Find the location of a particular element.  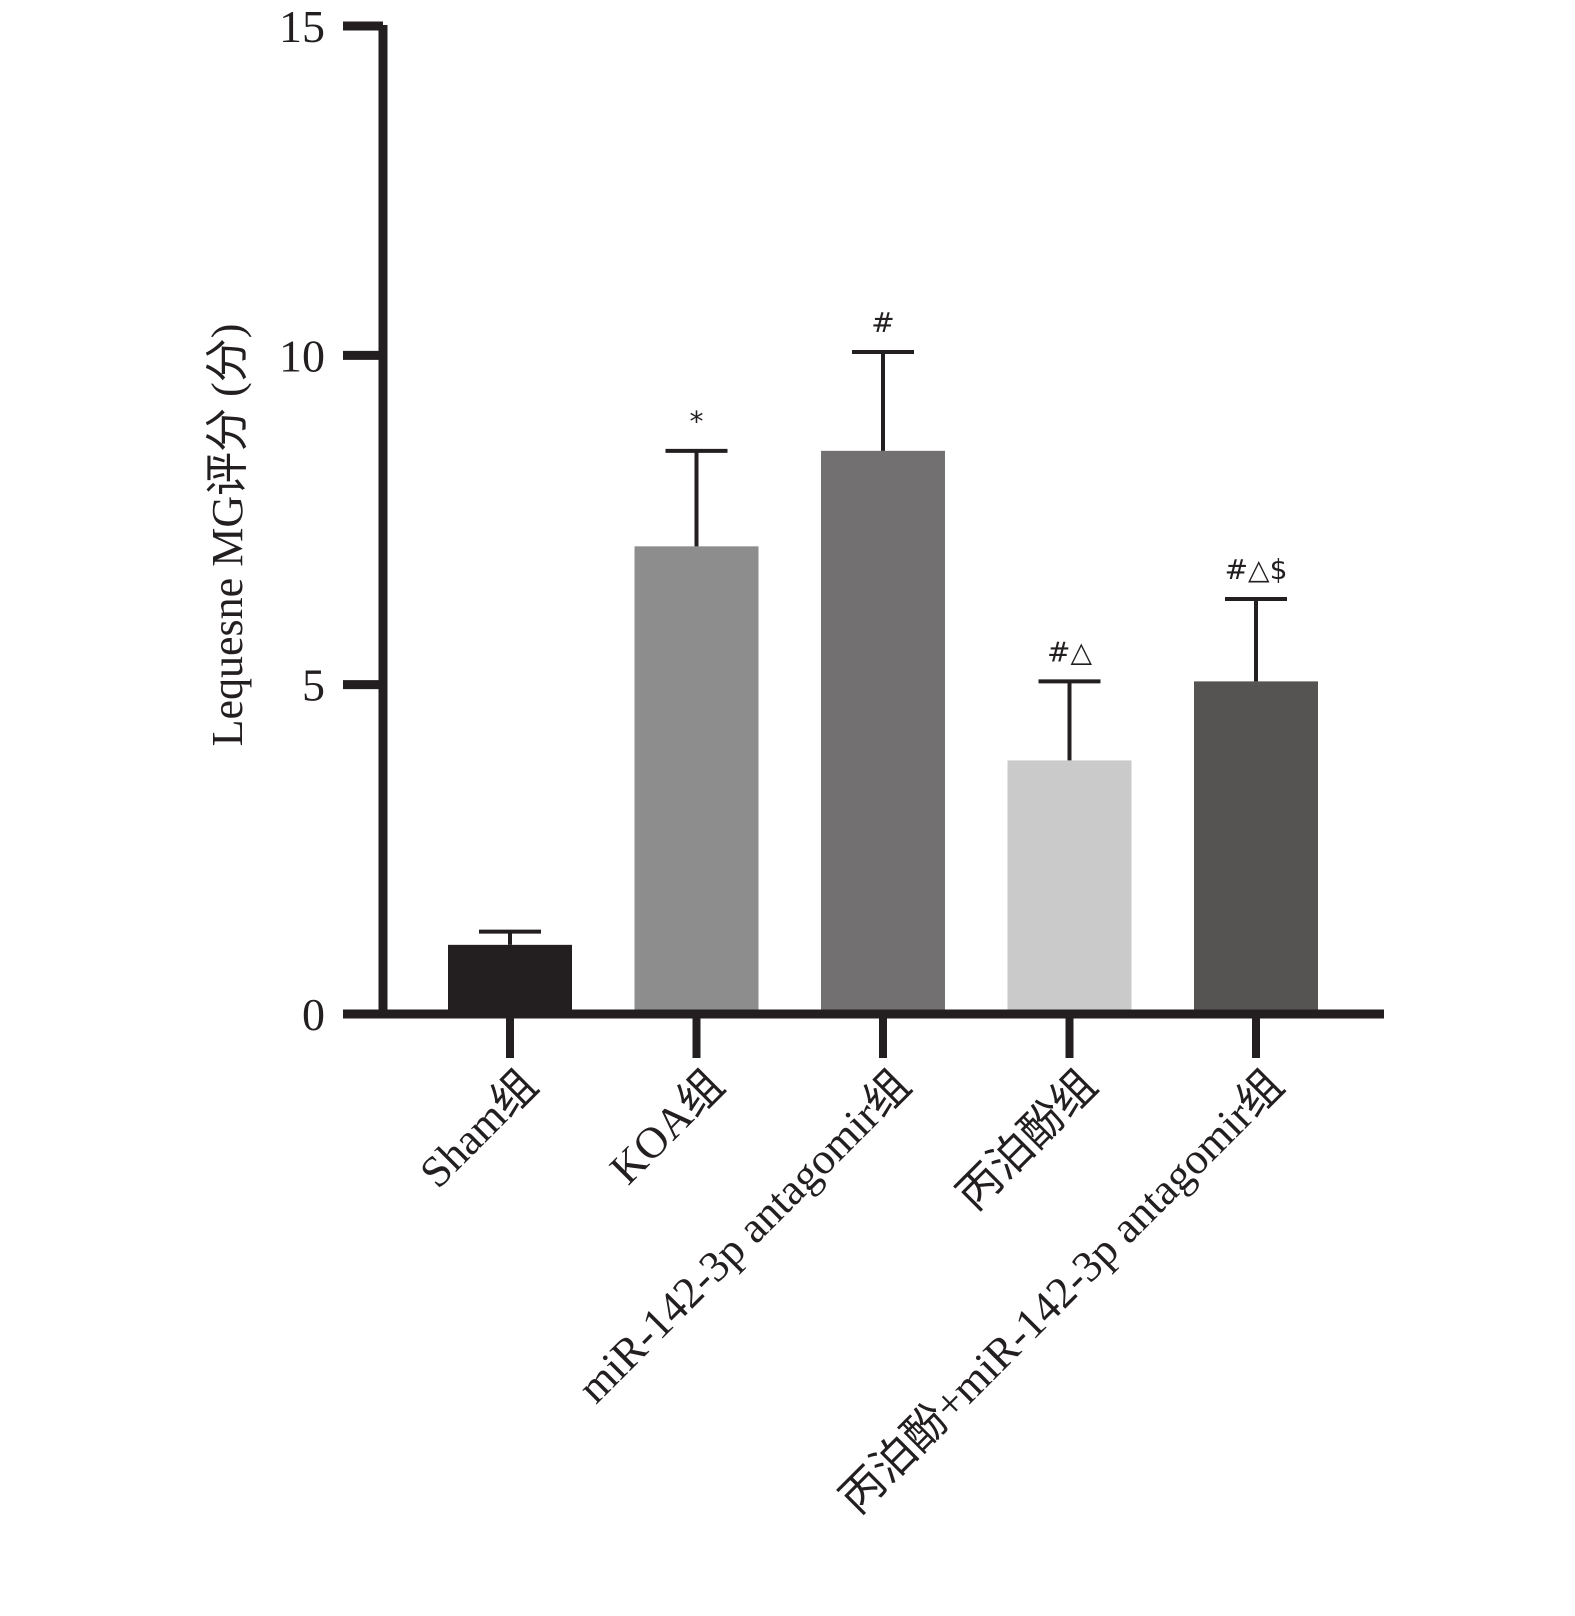

significance-label-2: # is located at coordinates (882, 322).